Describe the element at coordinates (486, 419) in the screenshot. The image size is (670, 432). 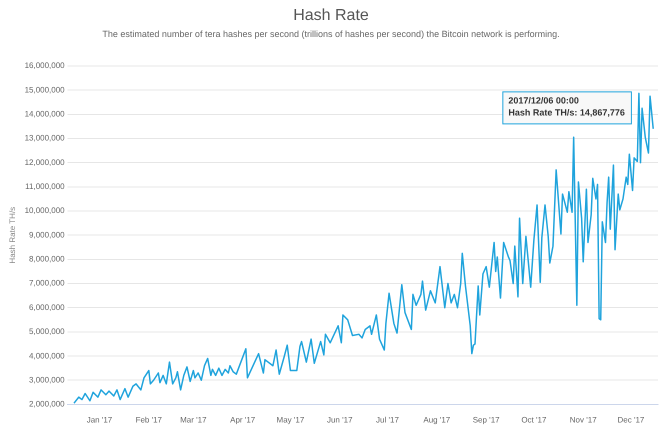
I see `x-tick-label: Sep '17` at that location.